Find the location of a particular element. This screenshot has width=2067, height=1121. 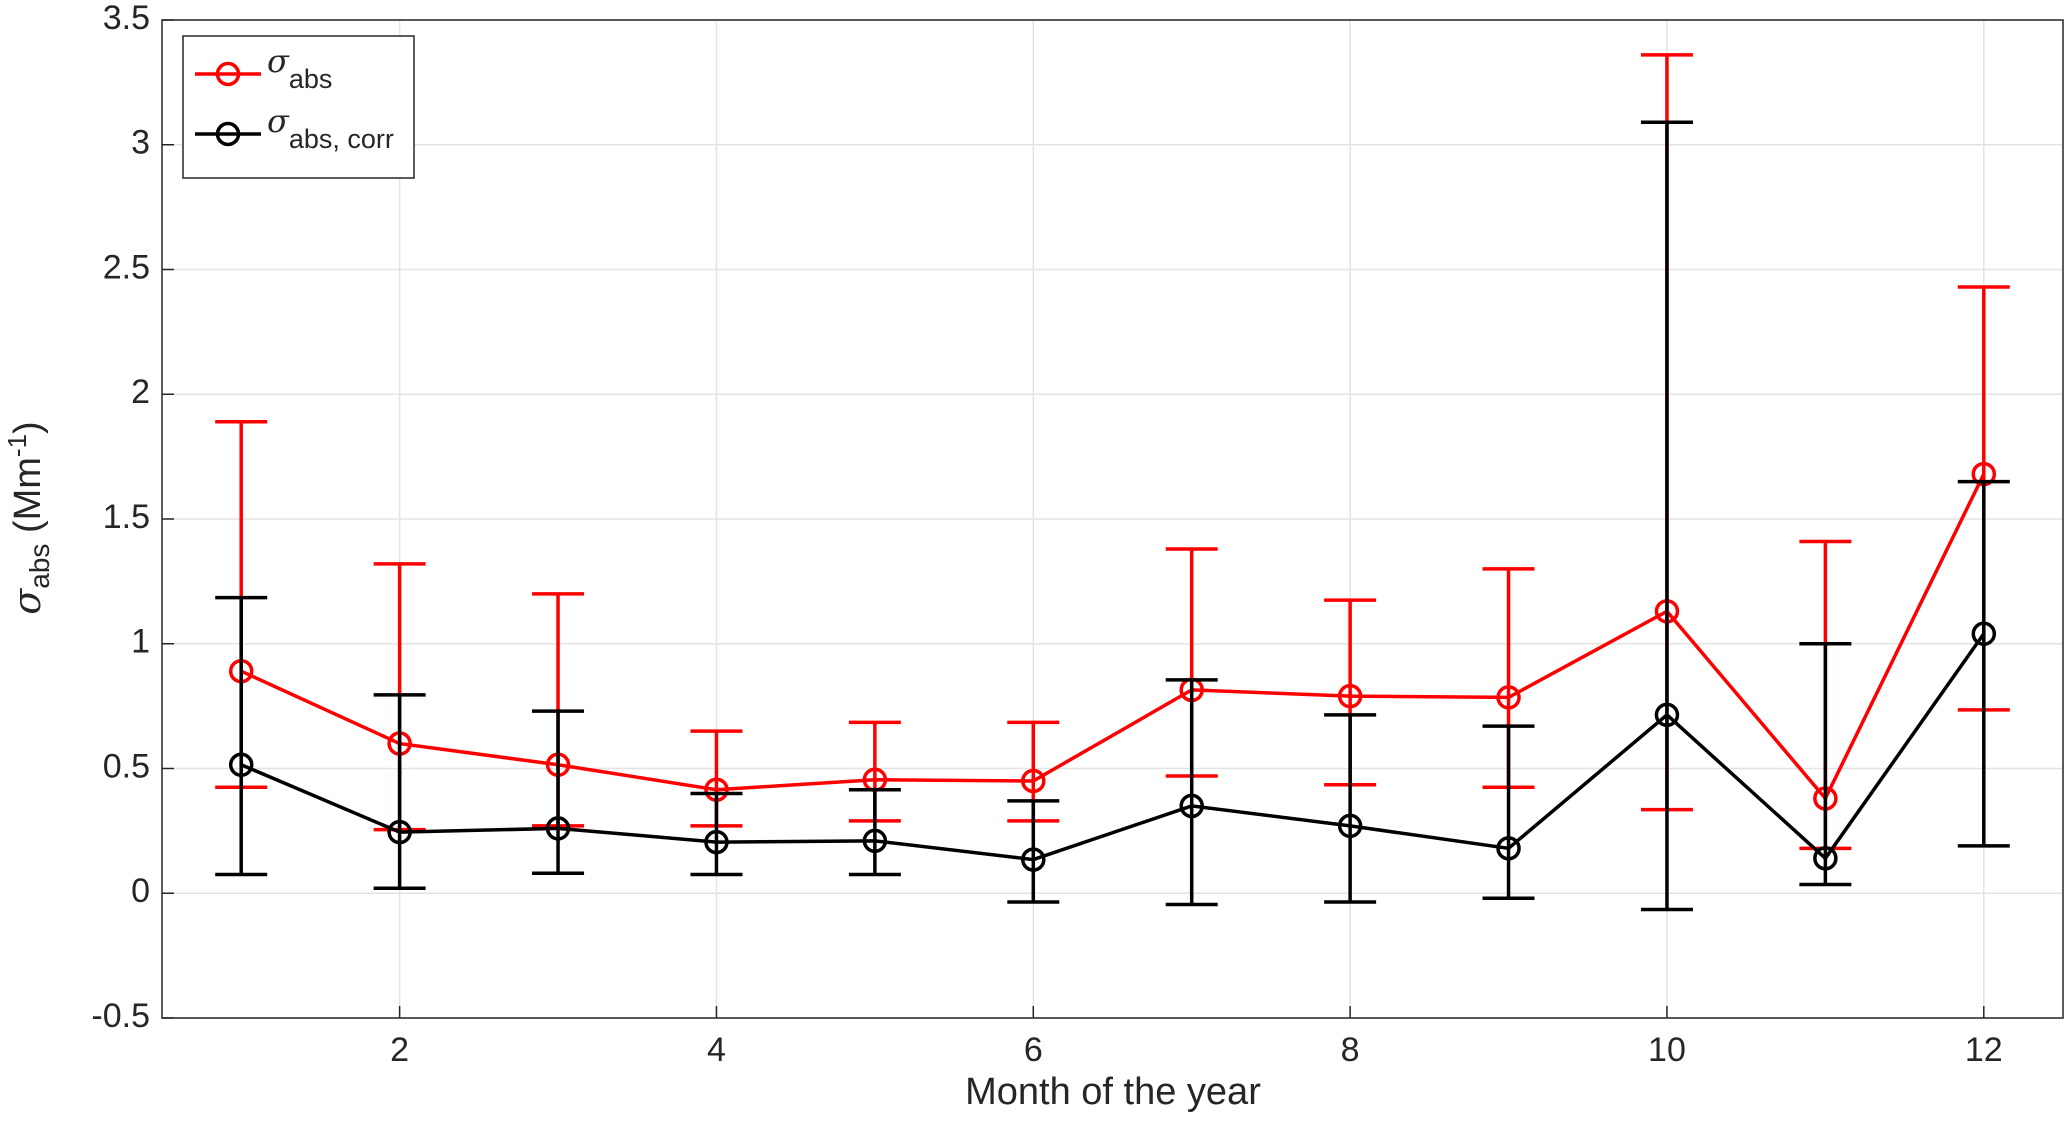

y-tick-label: -0.5 is located at coordinates (120, 1016).